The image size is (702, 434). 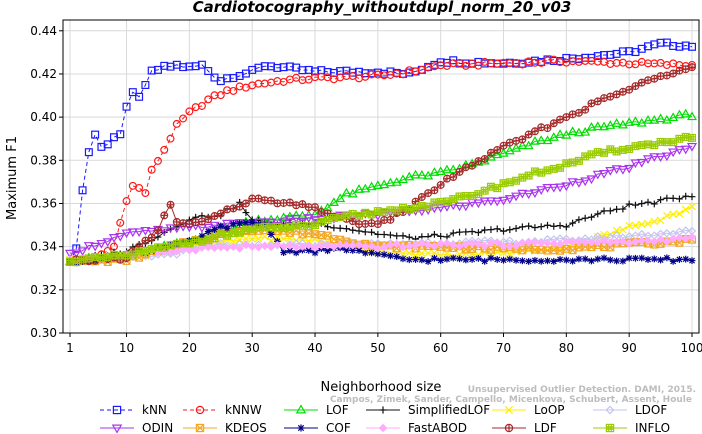 What do you see at coordinates (428, 410) in the screenshot?
I see `legend-item-simplifiedlof: SimplifiedLOF` at bounding box center [428, 410].